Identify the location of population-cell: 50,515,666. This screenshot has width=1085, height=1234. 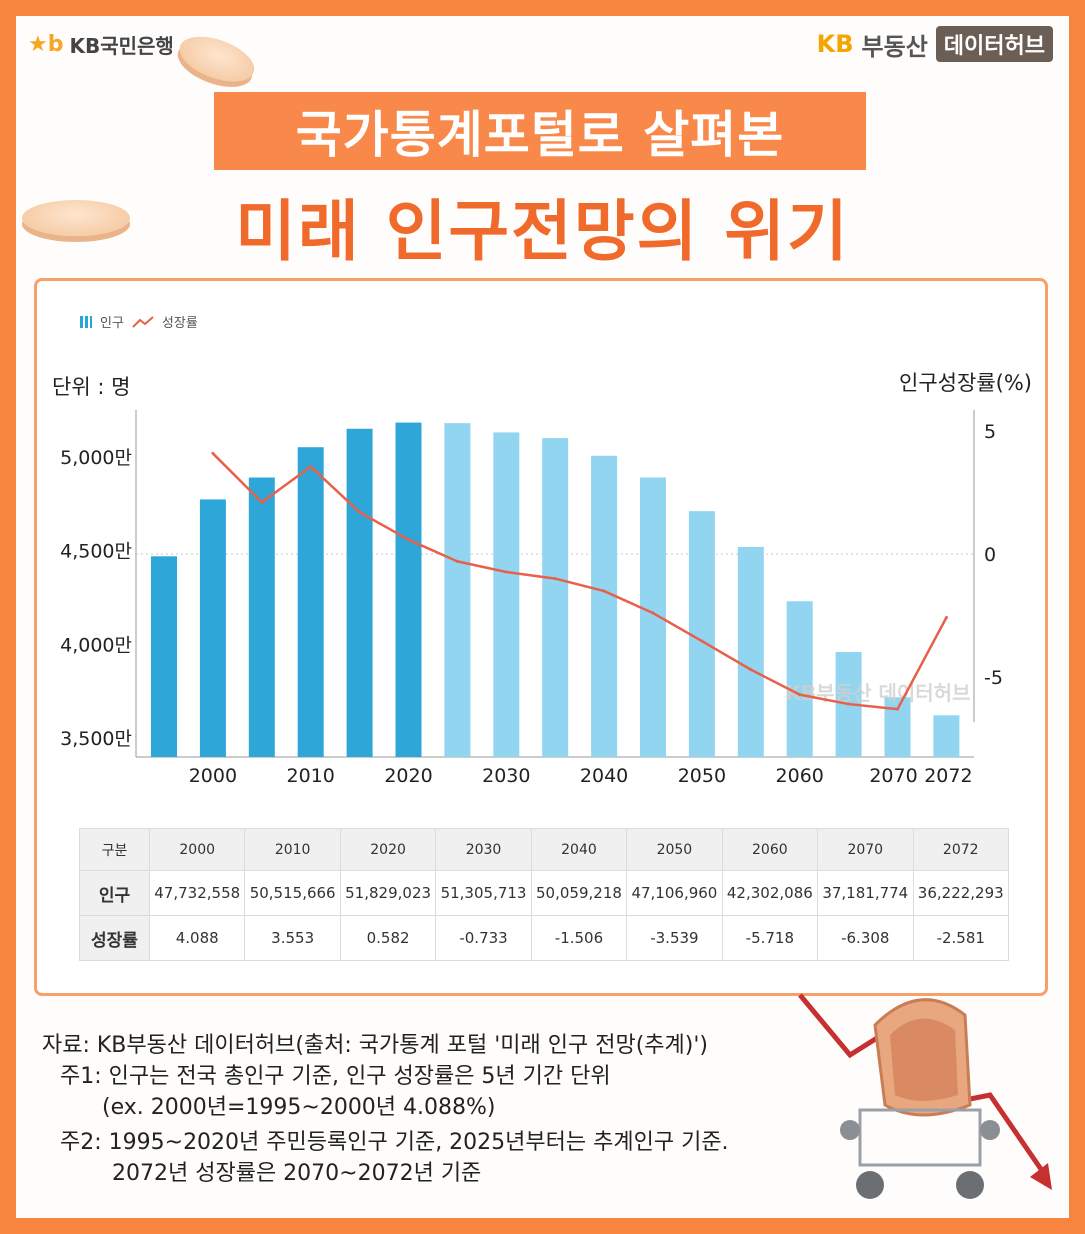
(292, 893).